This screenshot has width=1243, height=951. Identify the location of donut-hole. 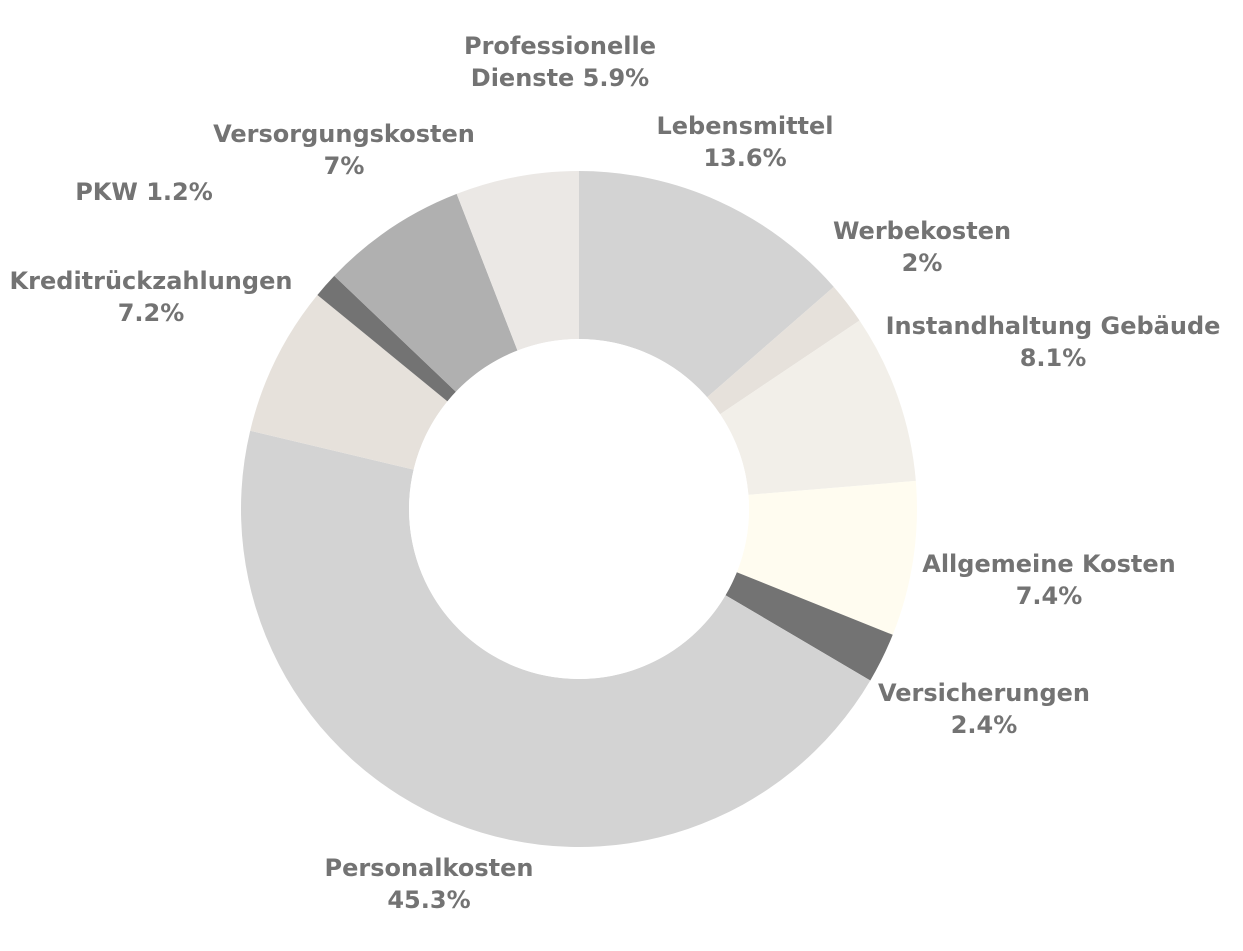
(579, 509).